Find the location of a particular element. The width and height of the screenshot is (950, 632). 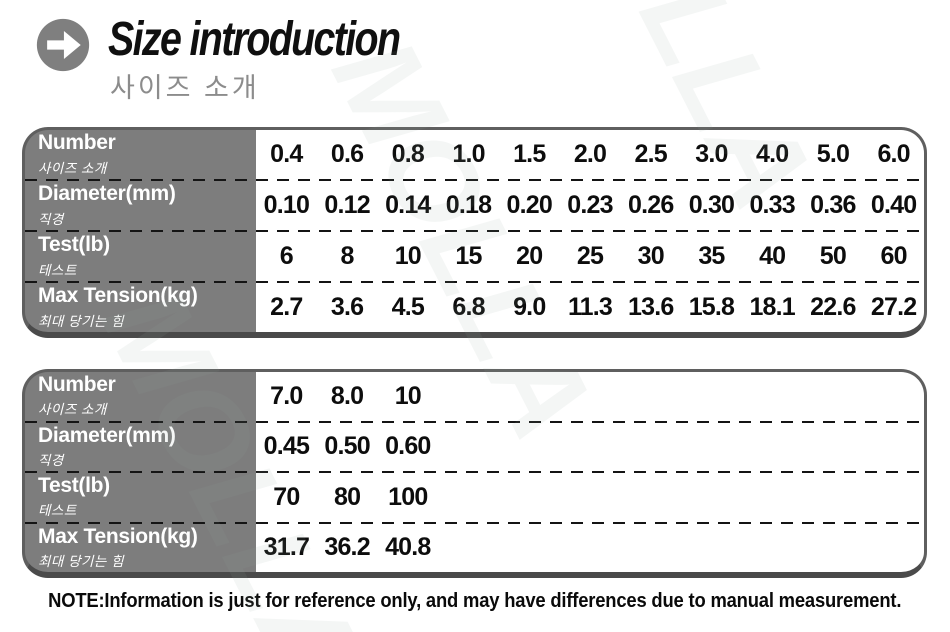

row-label-ko: 직경 is located at coordinates (51, 219).